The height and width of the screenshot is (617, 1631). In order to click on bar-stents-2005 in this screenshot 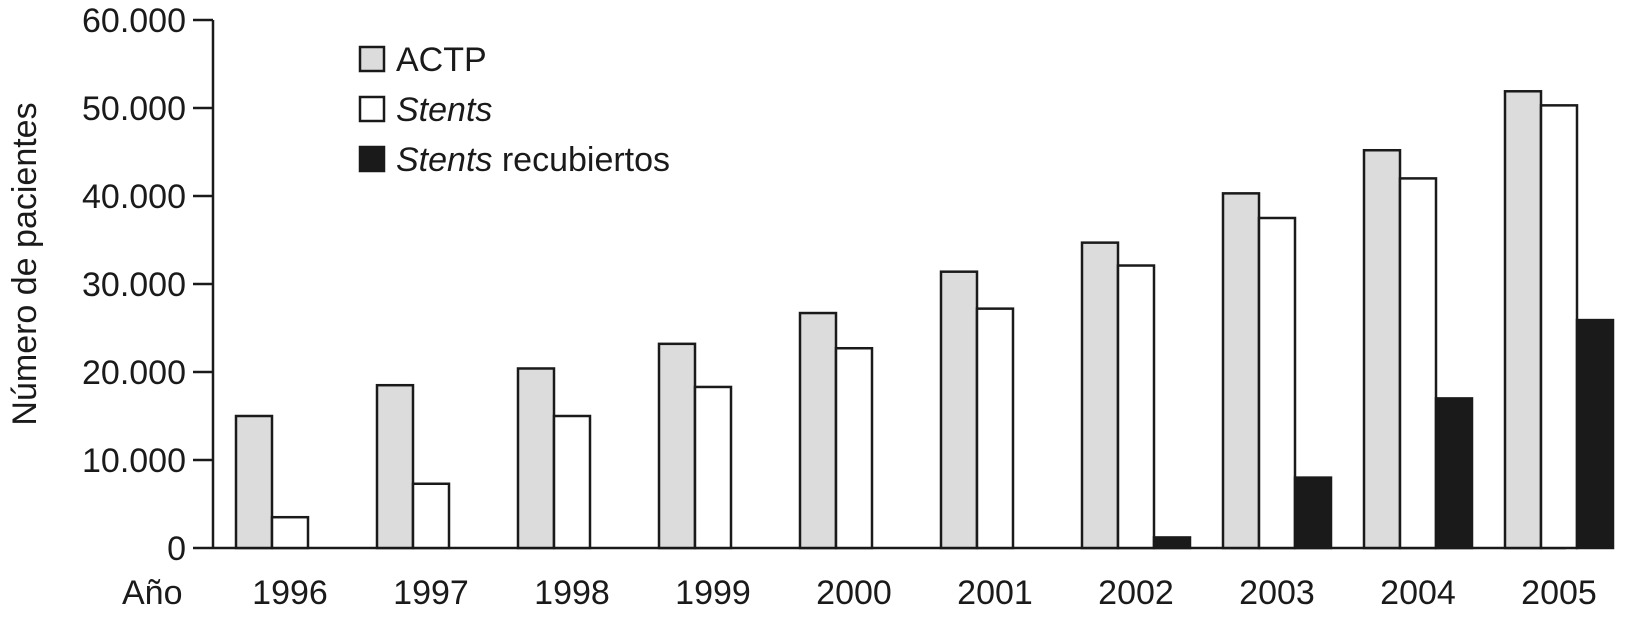, I will do `click(1559, 327)`.